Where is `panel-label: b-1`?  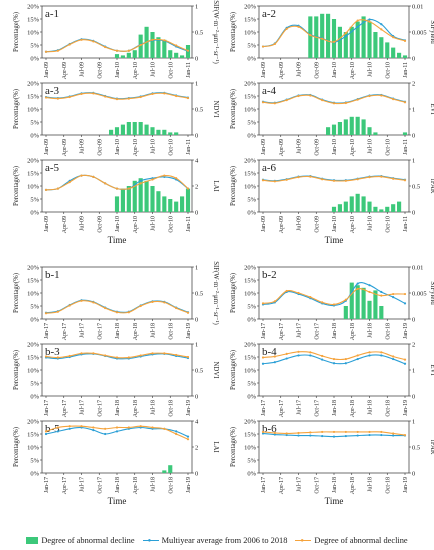
panel-label: b-1 is located at coordinates (52, 275).